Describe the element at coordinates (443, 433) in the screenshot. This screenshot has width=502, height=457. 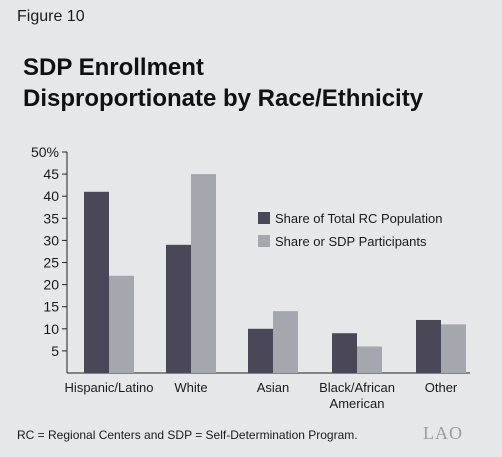
I see `lao-logo: LAO` at that location.